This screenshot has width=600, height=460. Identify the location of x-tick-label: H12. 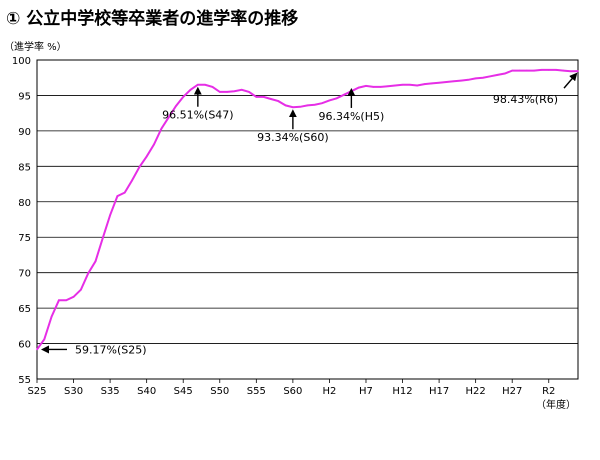
(402, 391).